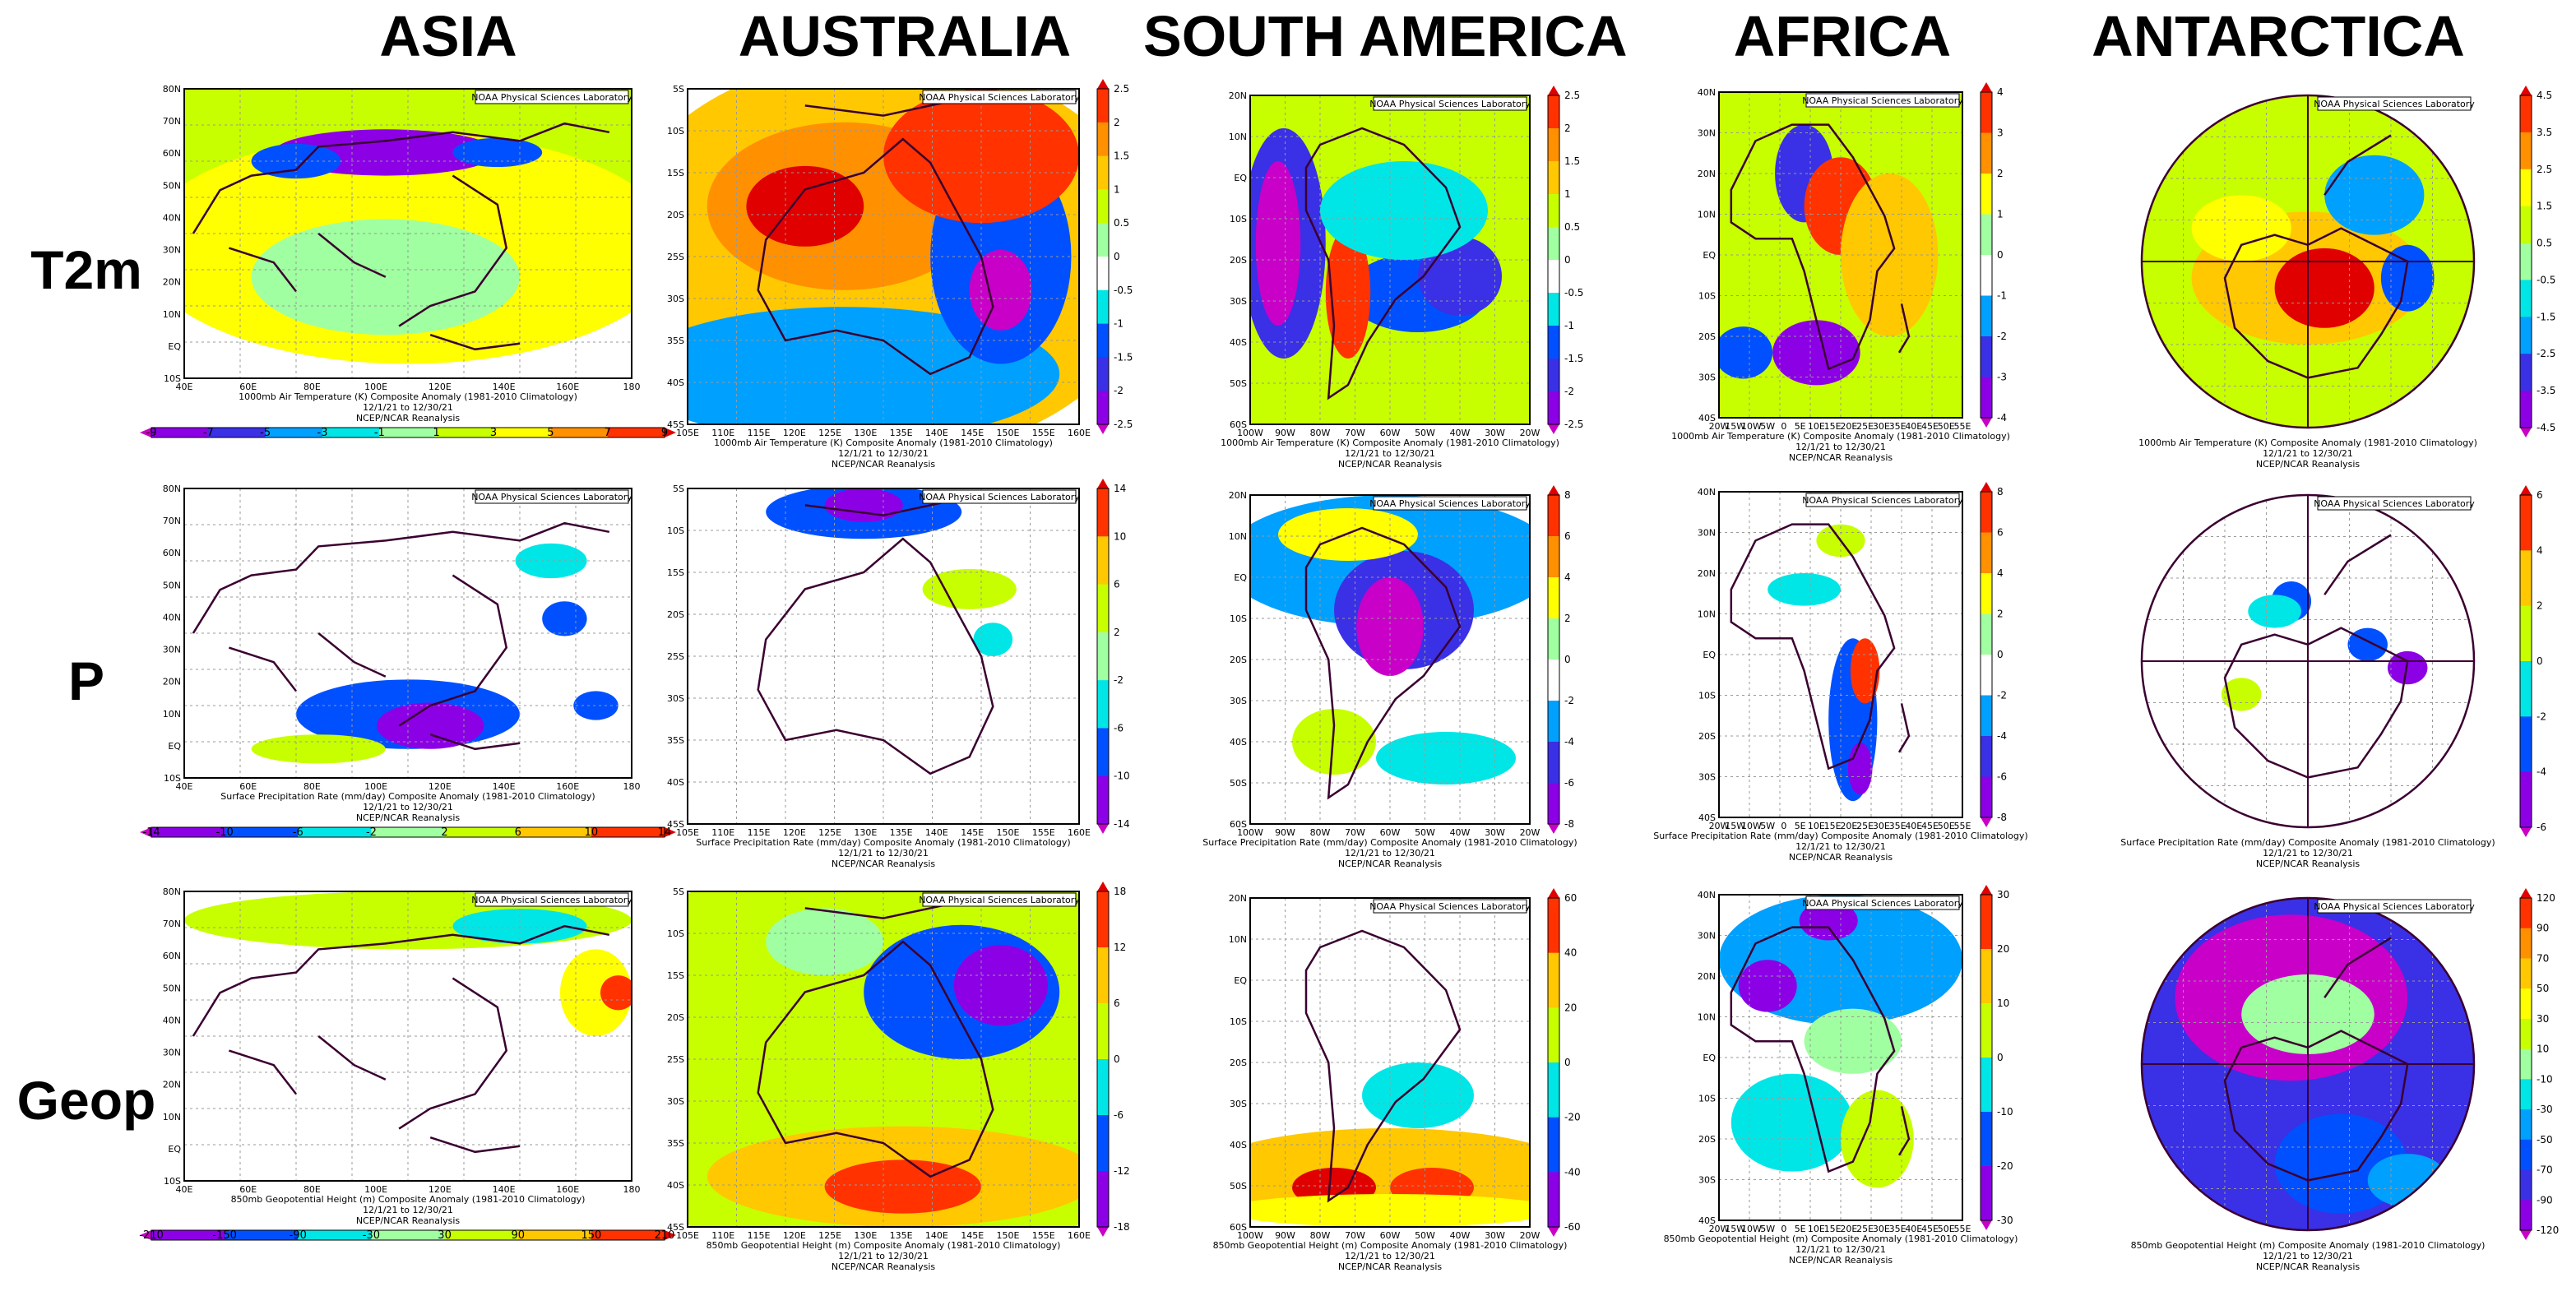  I want to click on colorbar-tick-label: 9, so click(664, 433).